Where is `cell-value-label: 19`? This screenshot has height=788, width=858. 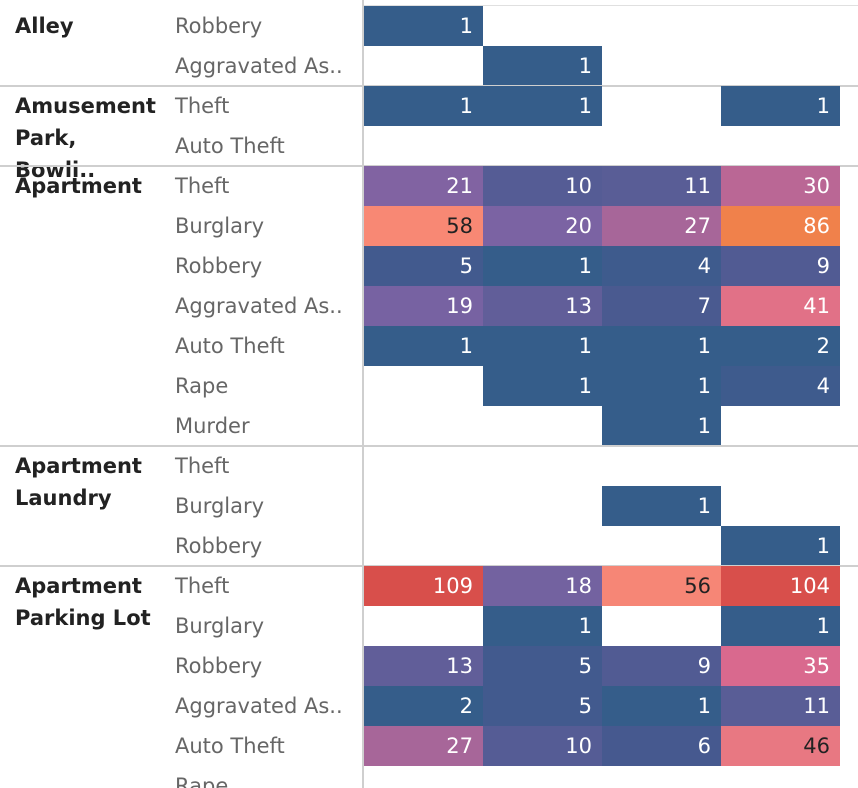
cell-value-label: 19 is located at coordinates (459, 306).